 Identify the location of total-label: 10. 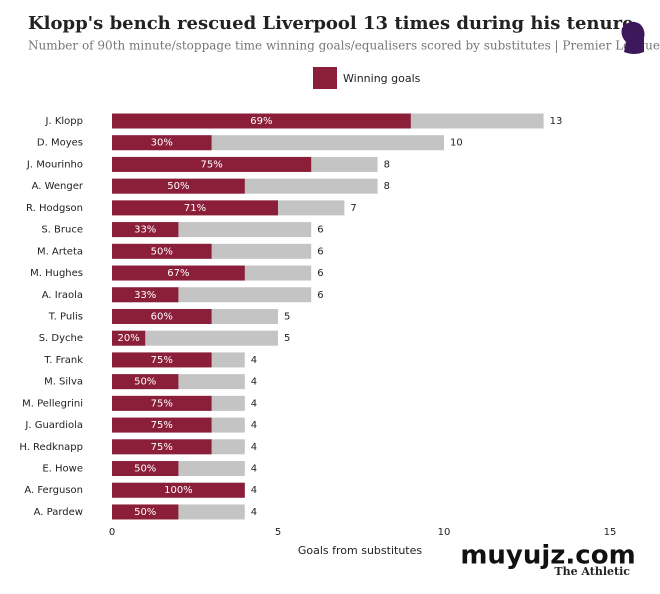
(456, 143).